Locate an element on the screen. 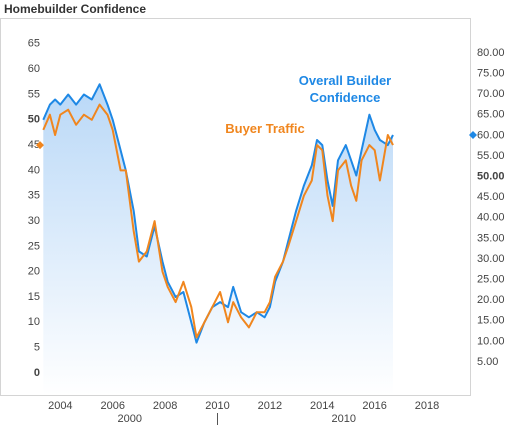 Image resolution: width=509 pixels, height=425 pixels. y2-tick-label: 65.00 is located at coordinates (491, 115).